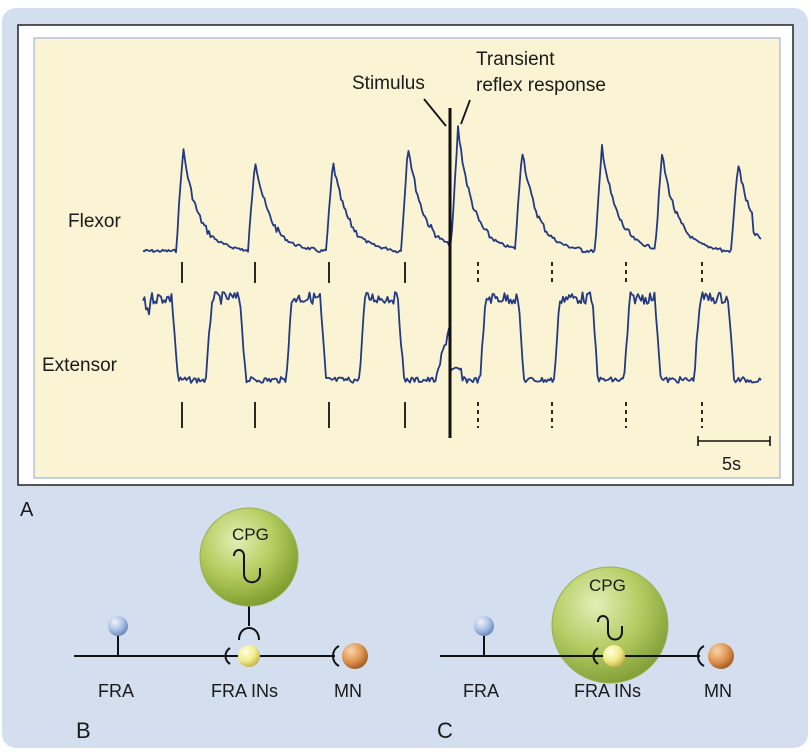 Image resolution: width=811 pixels, height=752 pixels. What do you see at coordinates (442, 415) in the screenshot?
I see `extensor-burst-markers` at bounding box center [442, 415].